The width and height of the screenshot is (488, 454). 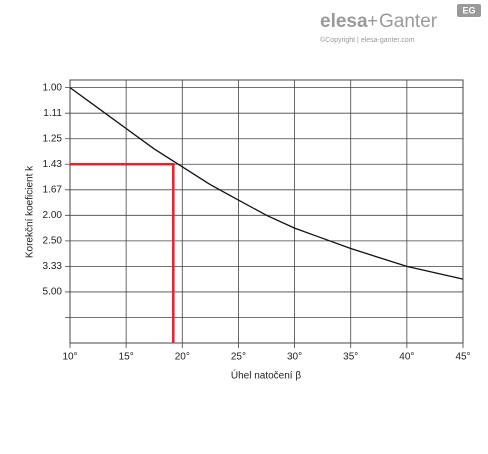 I want to click on y-tick-label: 1.67, so click(x=53, y=189).